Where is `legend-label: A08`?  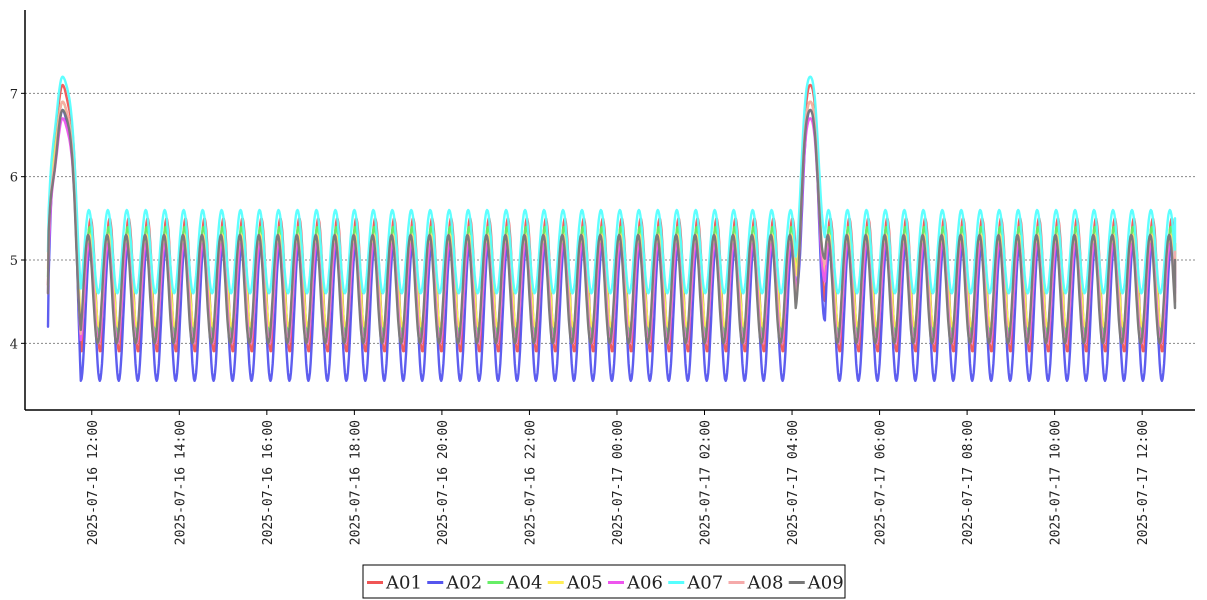
legend-label: A08 is located at coordinates (765, 583).